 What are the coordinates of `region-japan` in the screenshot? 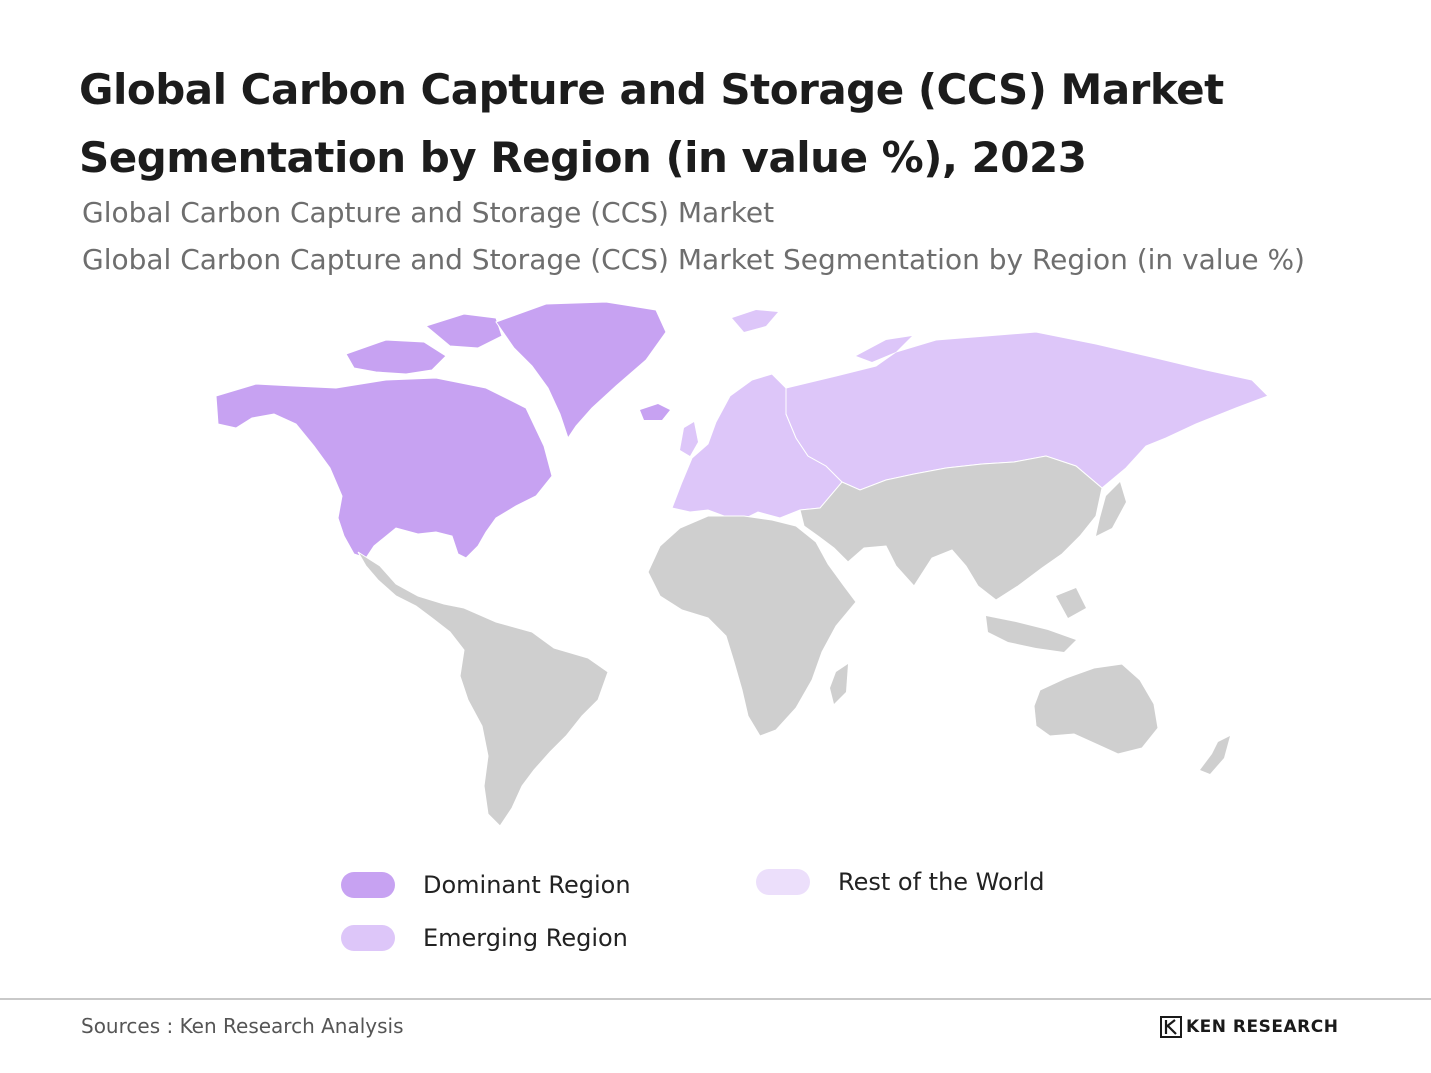 It's located at (1111, 509).